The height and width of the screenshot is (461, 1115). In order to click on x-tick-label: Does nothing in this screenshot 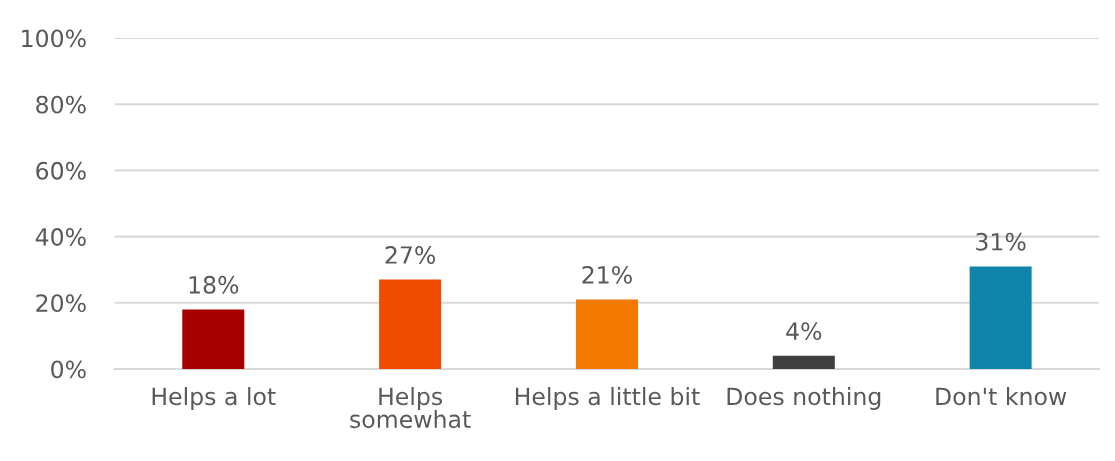, I will do `click(804, 398)`.